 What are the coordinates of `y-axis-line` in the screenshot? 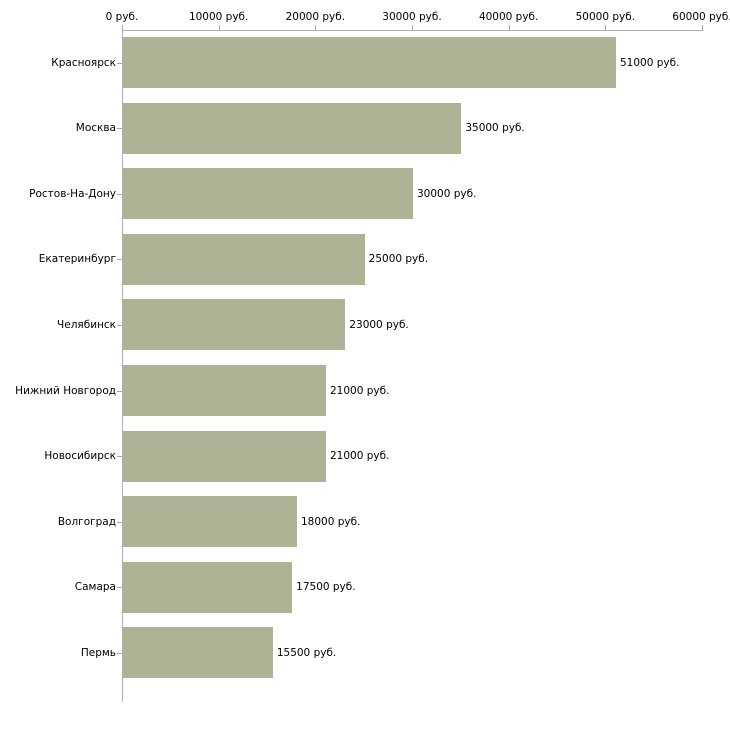 It's located at (122, 366).